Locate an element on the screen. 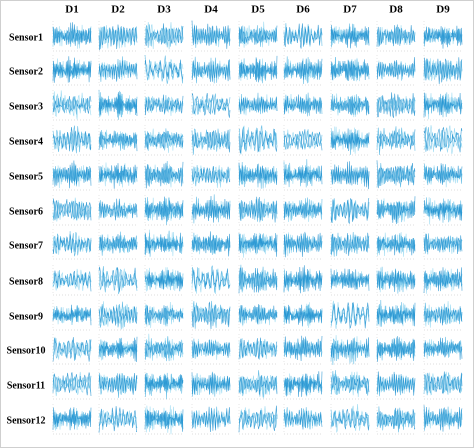  column-header: D4 is located at coordinates (211, 10).